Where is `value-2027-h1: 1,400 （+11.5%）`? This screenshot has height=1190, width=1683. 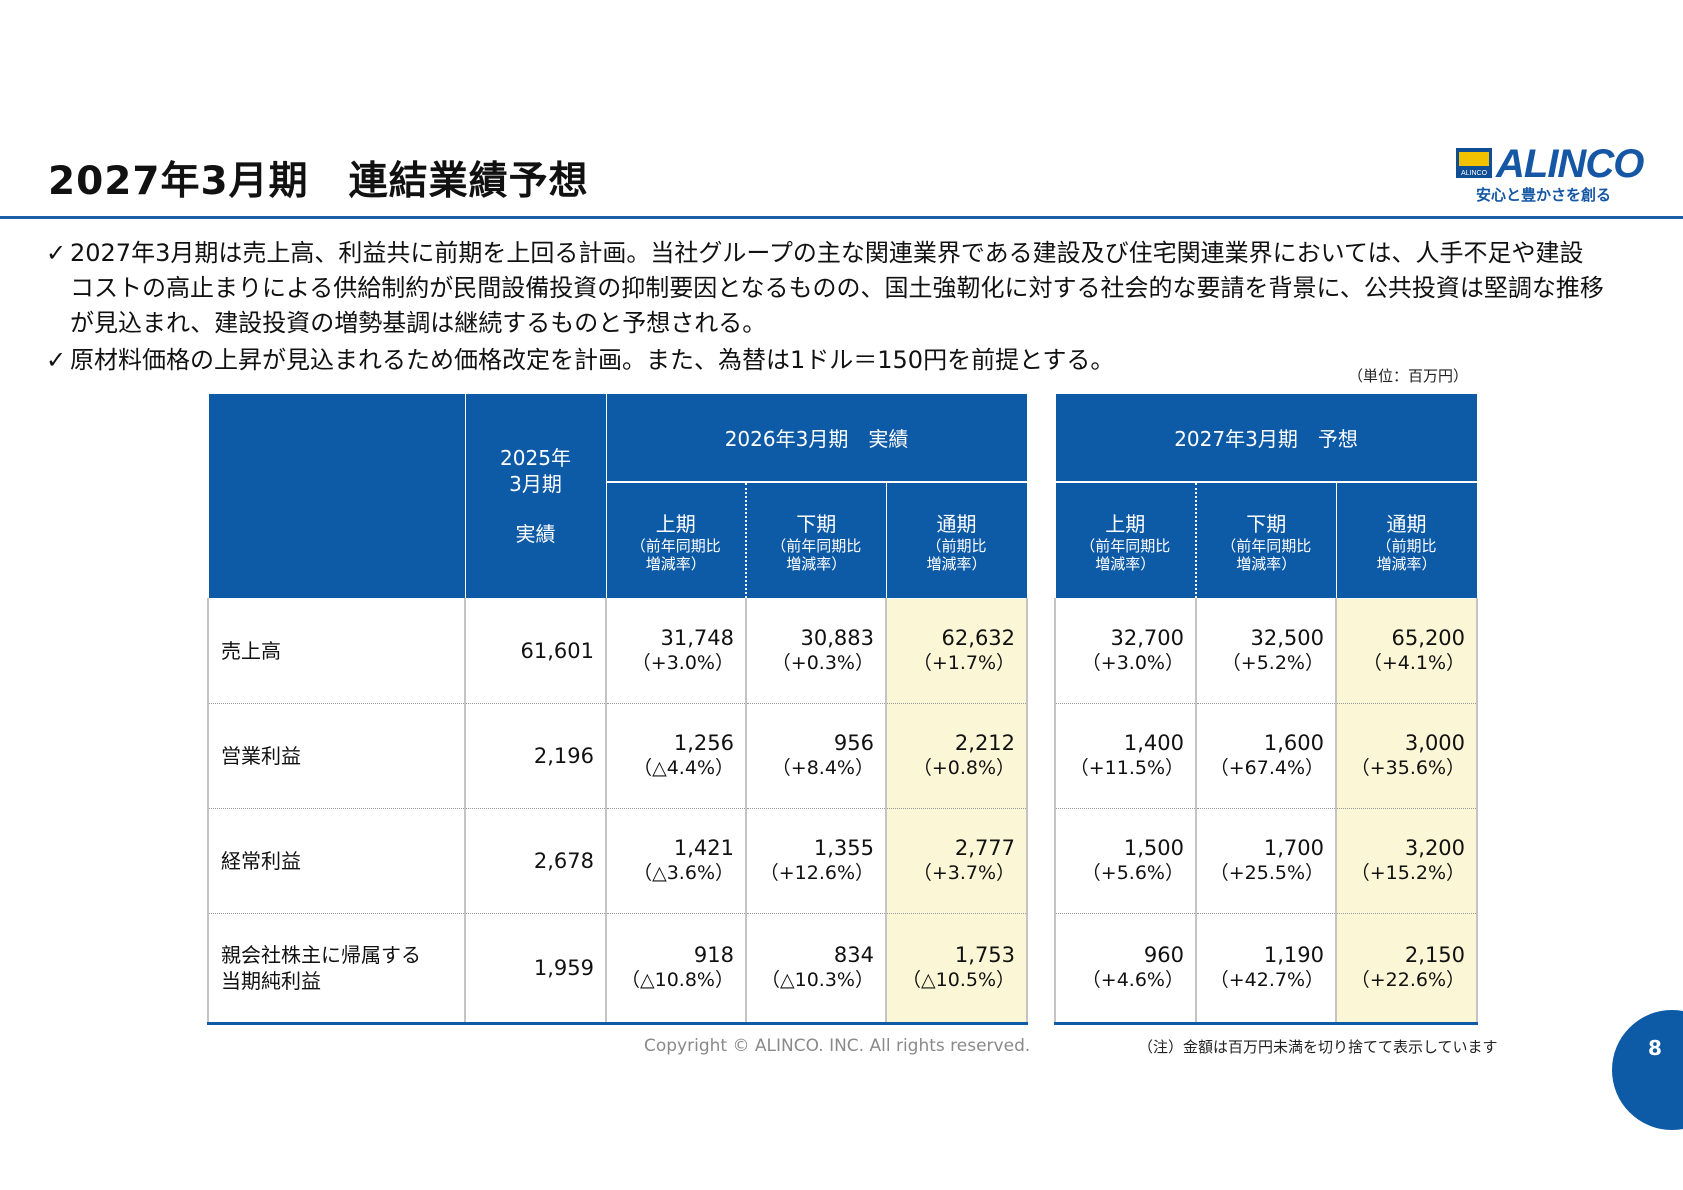
value-2027-h1: 1,400 （+11.5%） is located at coordinates (1125, 756).